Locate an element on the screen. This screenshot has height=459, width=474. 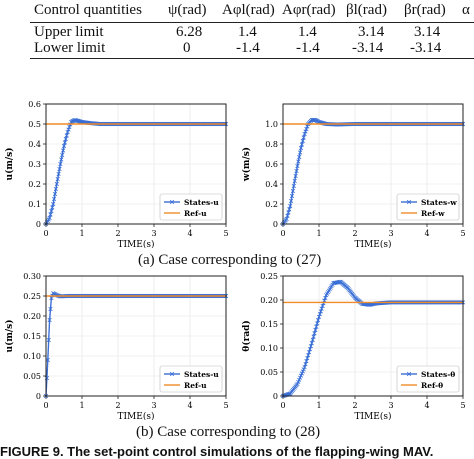
y-tick-label: 0.3 is located at coordinates (34, 164).